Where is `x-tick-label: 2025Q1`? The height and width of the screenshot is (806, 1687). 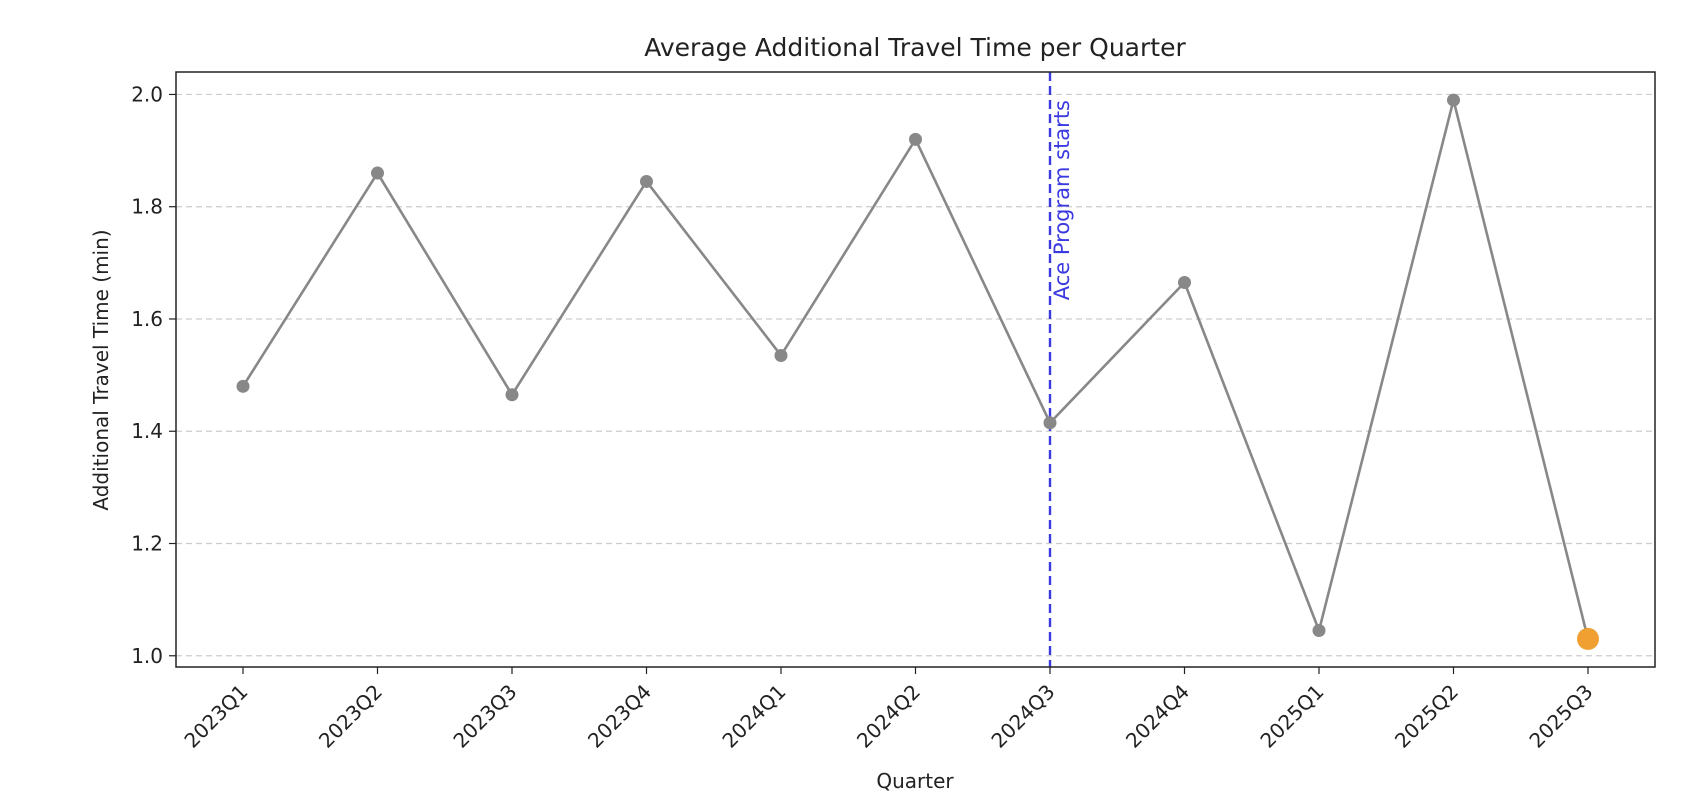 x-tick-label: 2025Q1 is located at coordinates (1291, 716).